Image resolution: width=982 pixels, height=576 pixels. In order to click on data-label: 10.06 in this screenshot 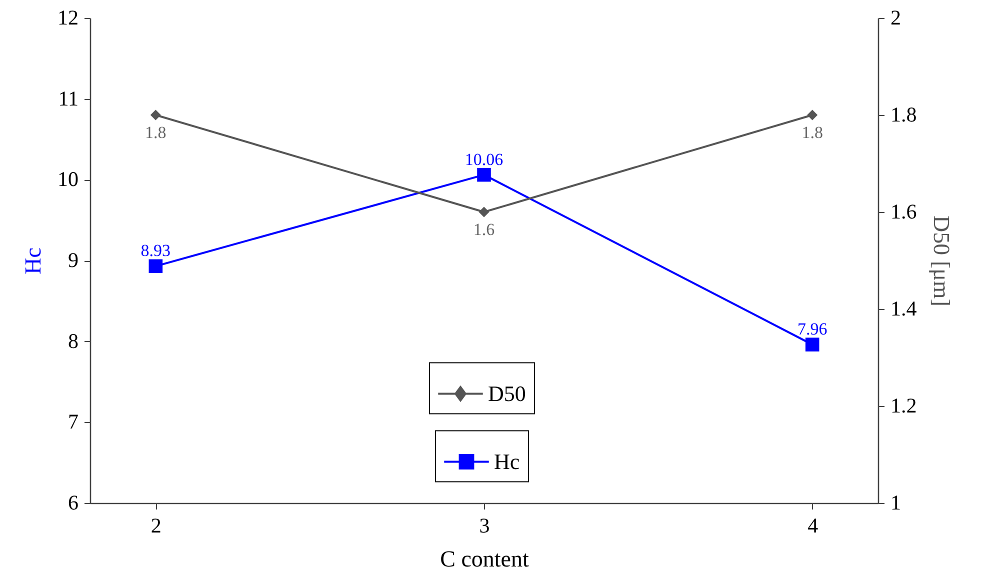, I will do `click(484, 159)`.